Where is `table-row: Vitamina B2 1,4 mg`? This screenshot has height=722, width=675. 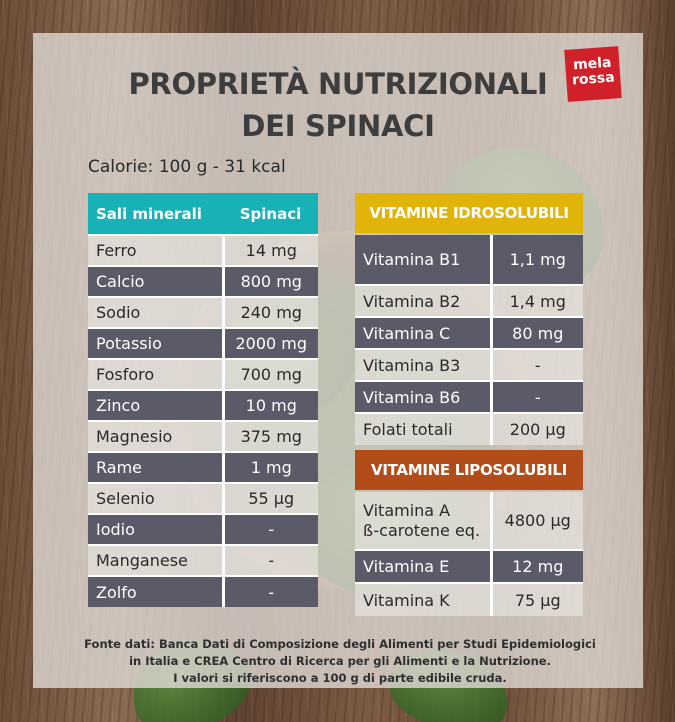
table-row: Vitamina B2 1,4 mg is located at coordinates (469, 301).